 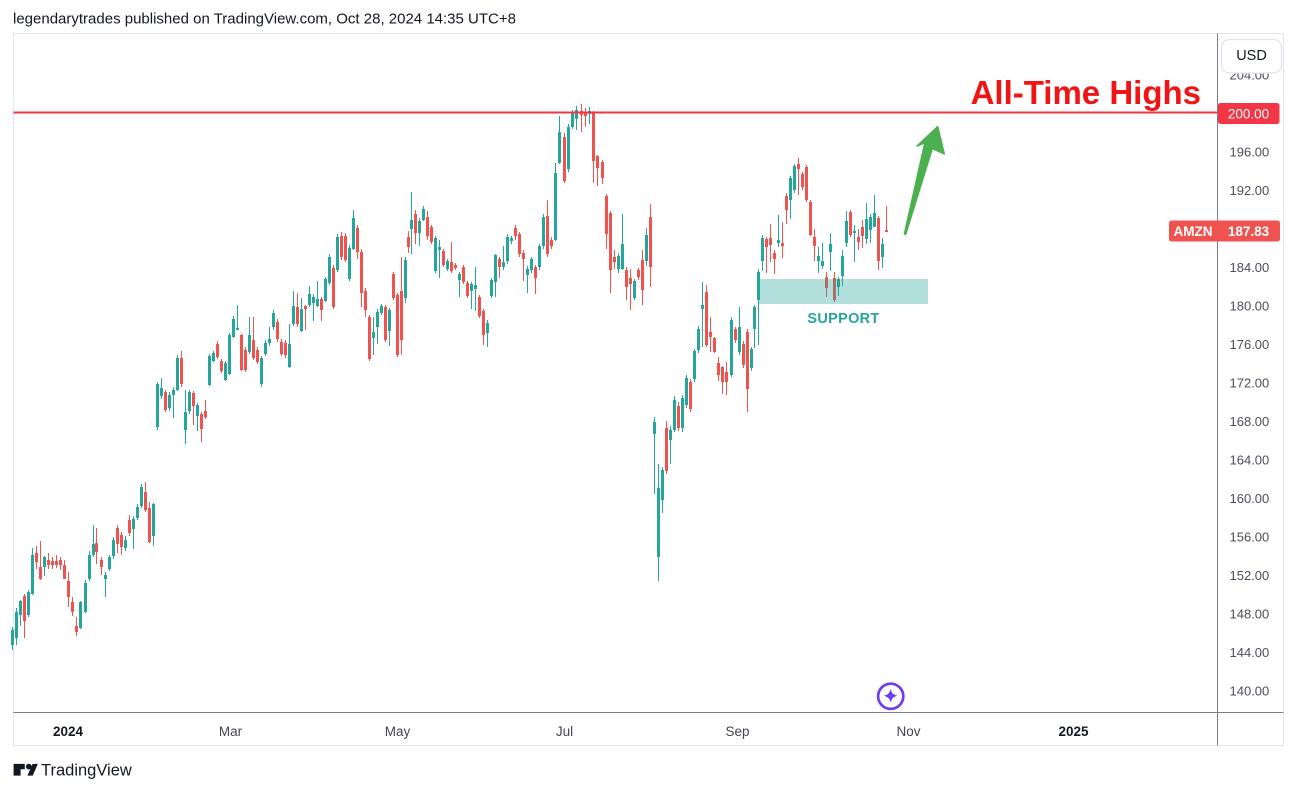 What do you see at coordinates (1250, 652) in the screenshot?
I see `svg-text: 144.00` at bounding box center [1250, 652].